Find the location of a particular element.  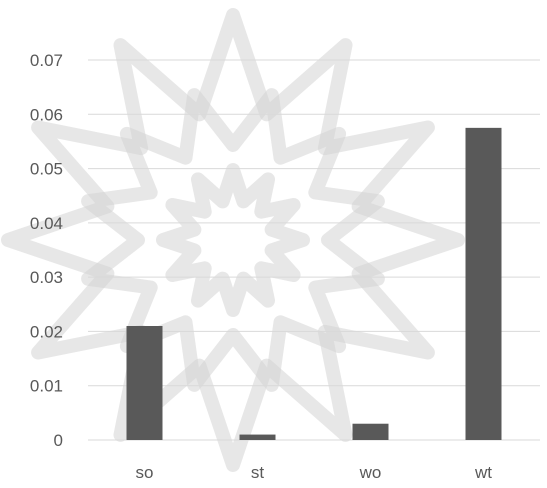

y-tick-label: 0.07 is located at coordinates (46, 60).